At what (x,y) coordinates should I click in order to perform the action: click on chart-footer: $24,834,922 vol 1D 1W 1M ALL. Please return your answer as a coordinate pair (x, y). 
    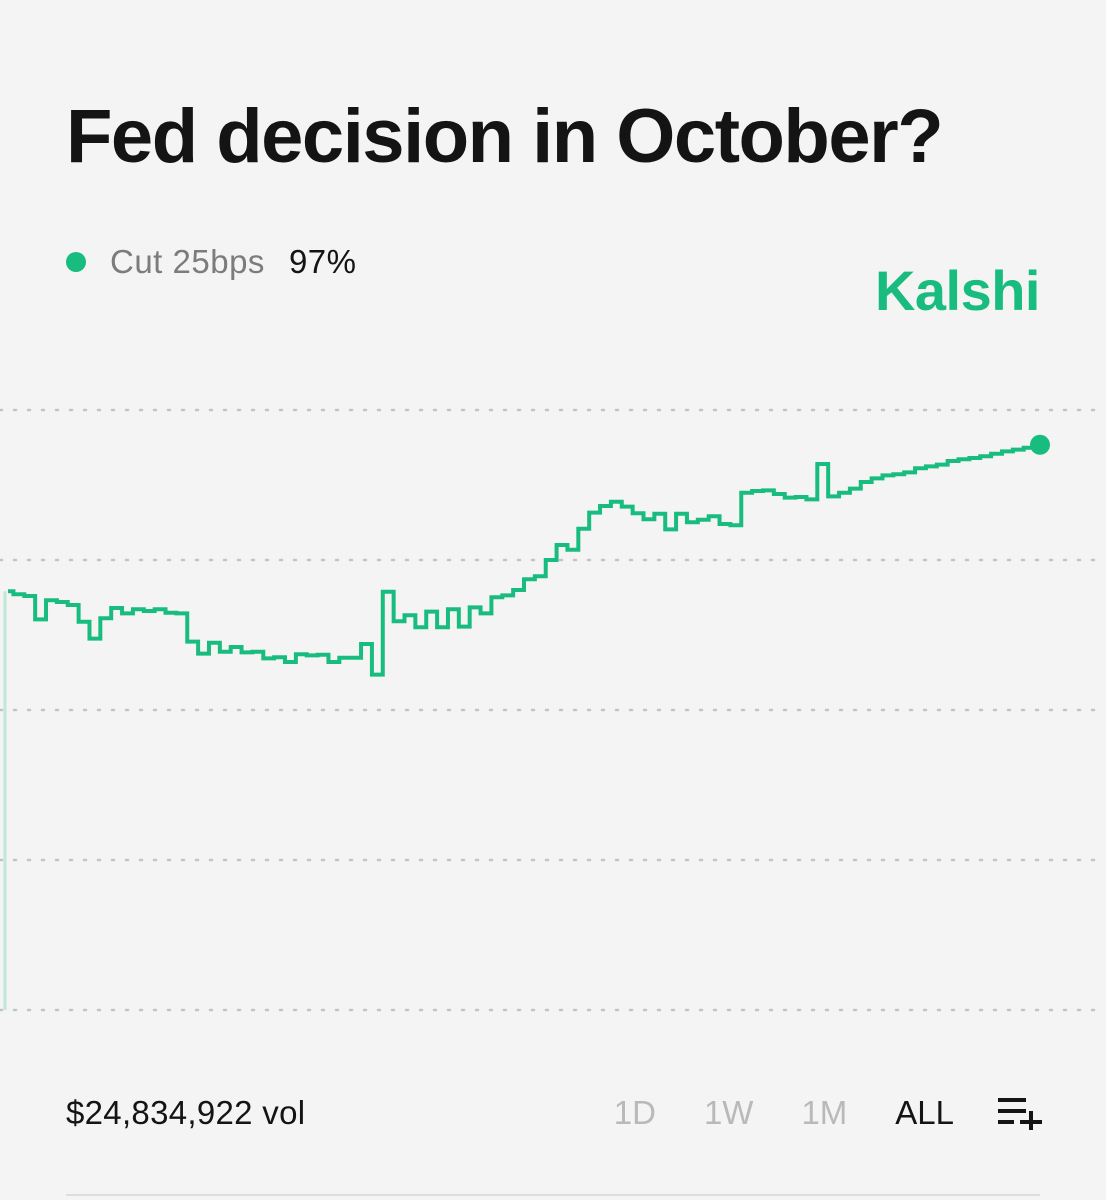
    Looking at the image, I should click on (555, 1113).